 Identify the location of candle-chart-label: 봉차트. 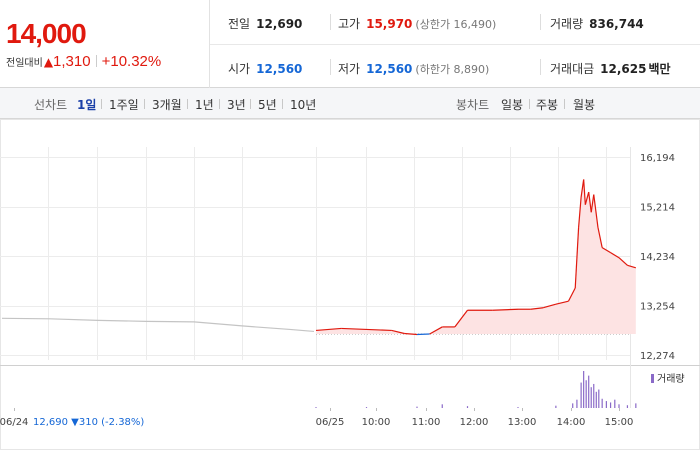
(473, 105).